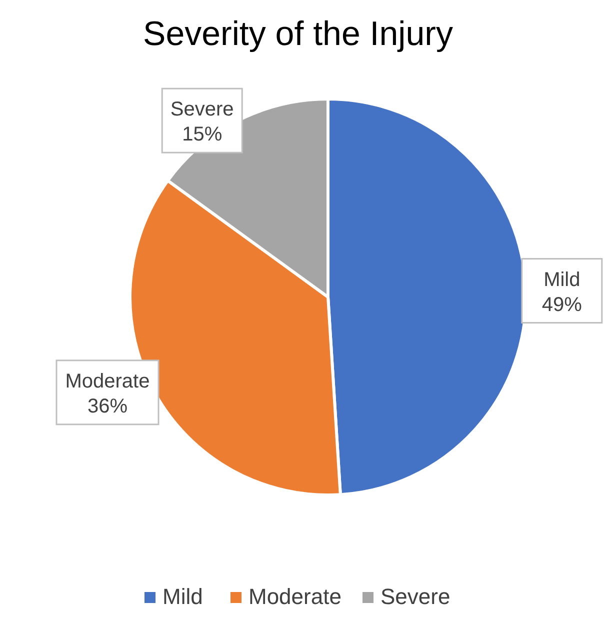 Image resolution: width=616 pixels, height=623 pixels. I want to click on slice-label: Severe, so click(202, 109).